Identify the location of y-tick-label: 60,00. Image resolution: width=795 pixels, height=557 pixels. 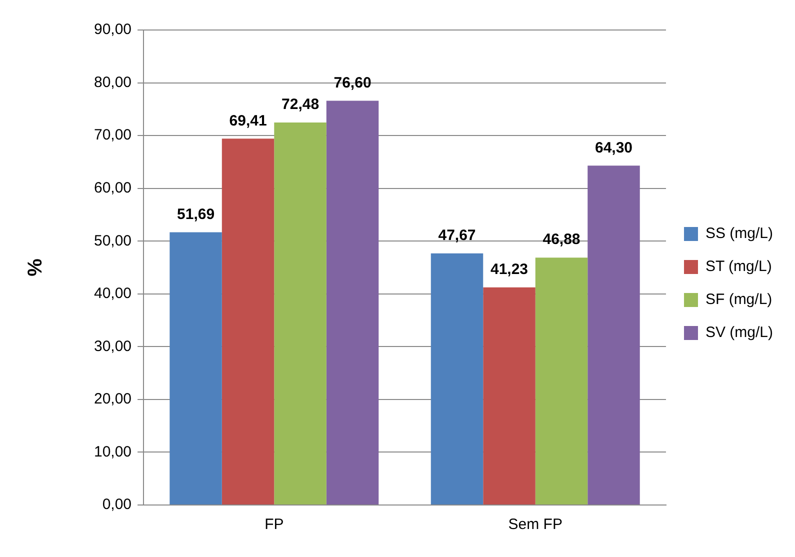
(113, 187).